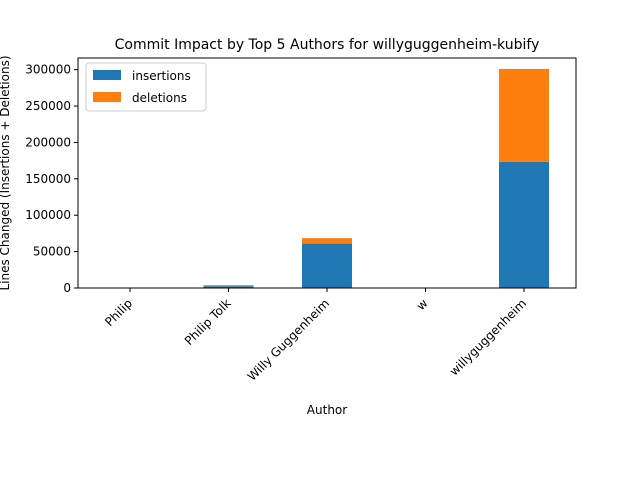 The image size is (640, 484). I want to click on y-tick-label: 200000, so click(48, 142).